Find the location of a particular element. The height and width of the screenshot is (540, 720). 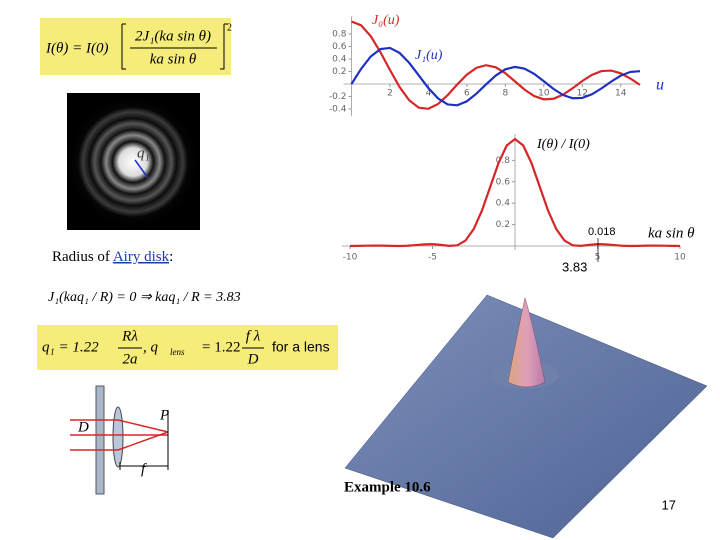

chart-title: I(θ) / I(0) is located at coordinates (563, 144).